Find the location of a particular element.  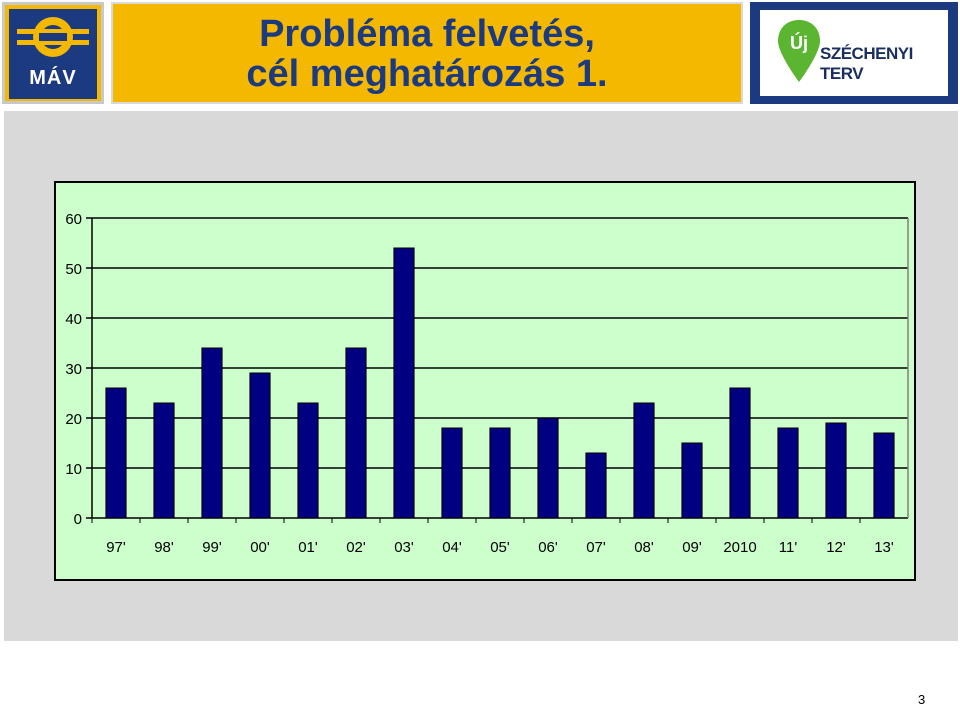

x-tick-label: 98' is located at coordinates (164, 547).